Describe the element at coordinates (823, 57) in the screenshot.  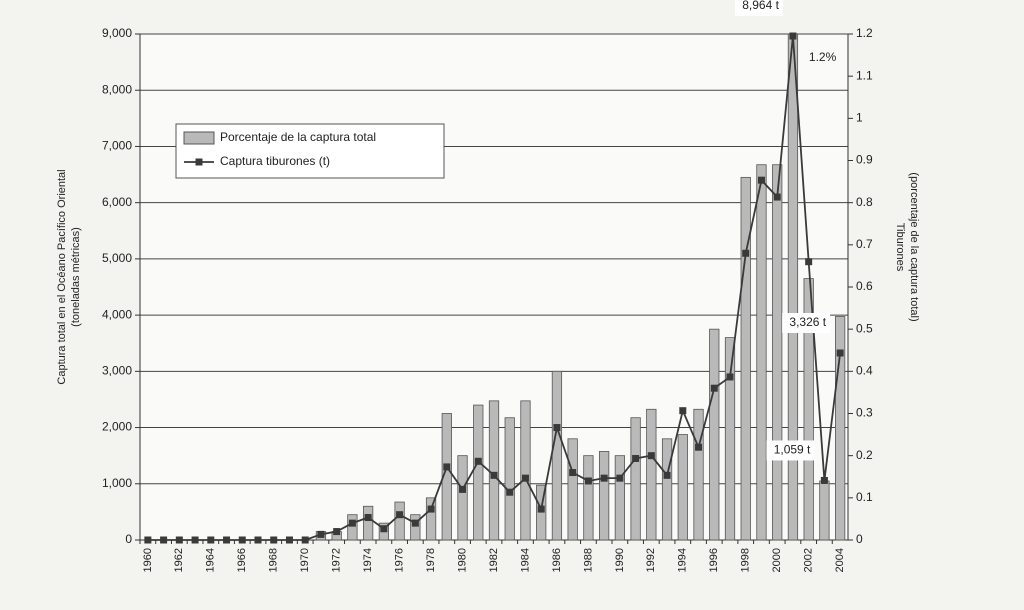
I see `bar-value-label: 1.2%` at that location.